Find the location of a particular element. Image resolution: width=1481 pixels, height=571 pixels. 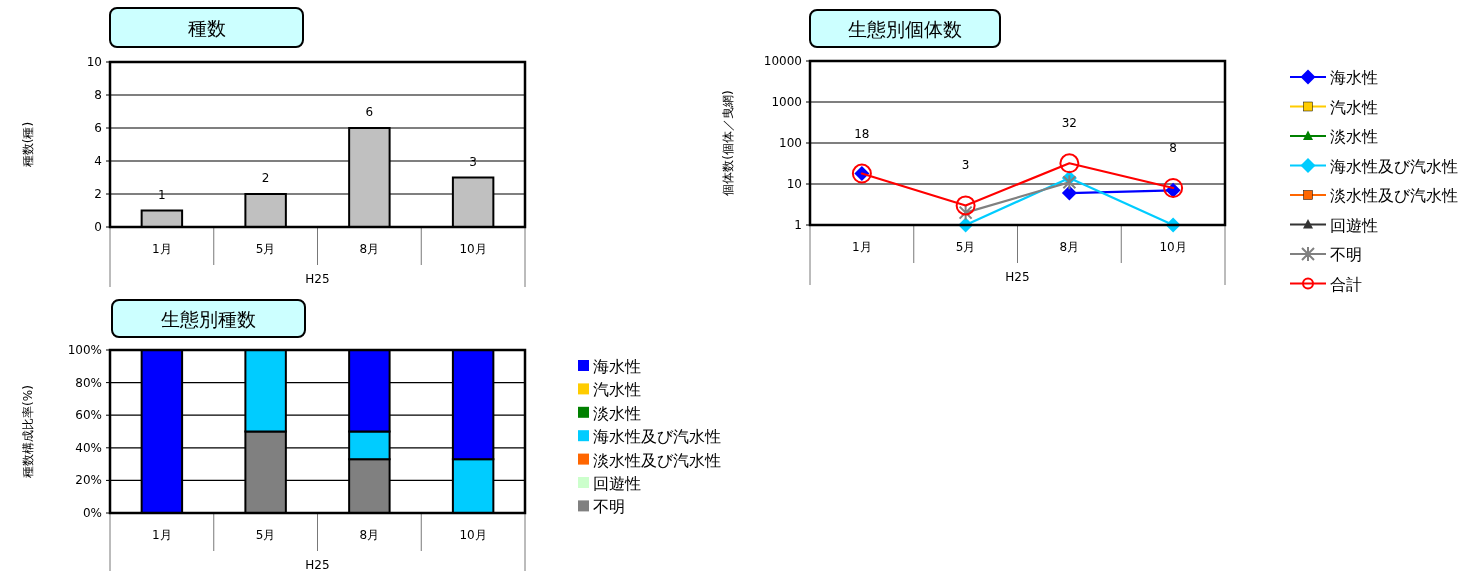

y-tick-label: 40% is located at coordinates (88, 447).